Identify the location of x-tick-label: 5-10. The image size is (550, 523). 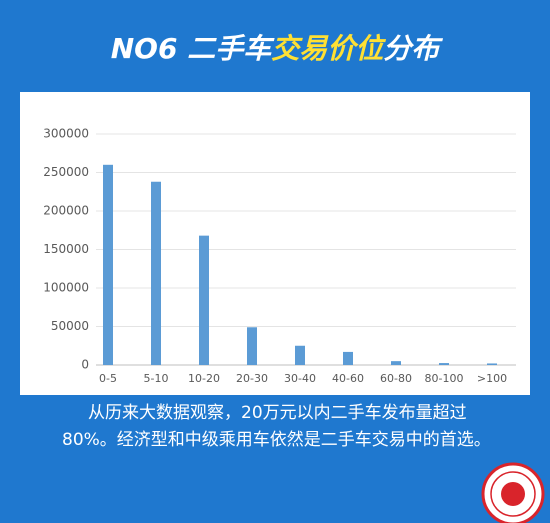
(156, 378).